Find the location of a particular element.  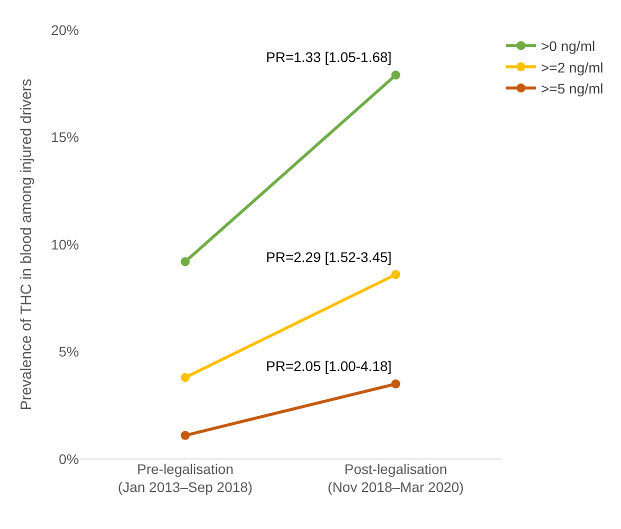

x-tick-label: Pre-legalisation (Jan 2013–Sep 2018) is located at coordinates (185, 478).